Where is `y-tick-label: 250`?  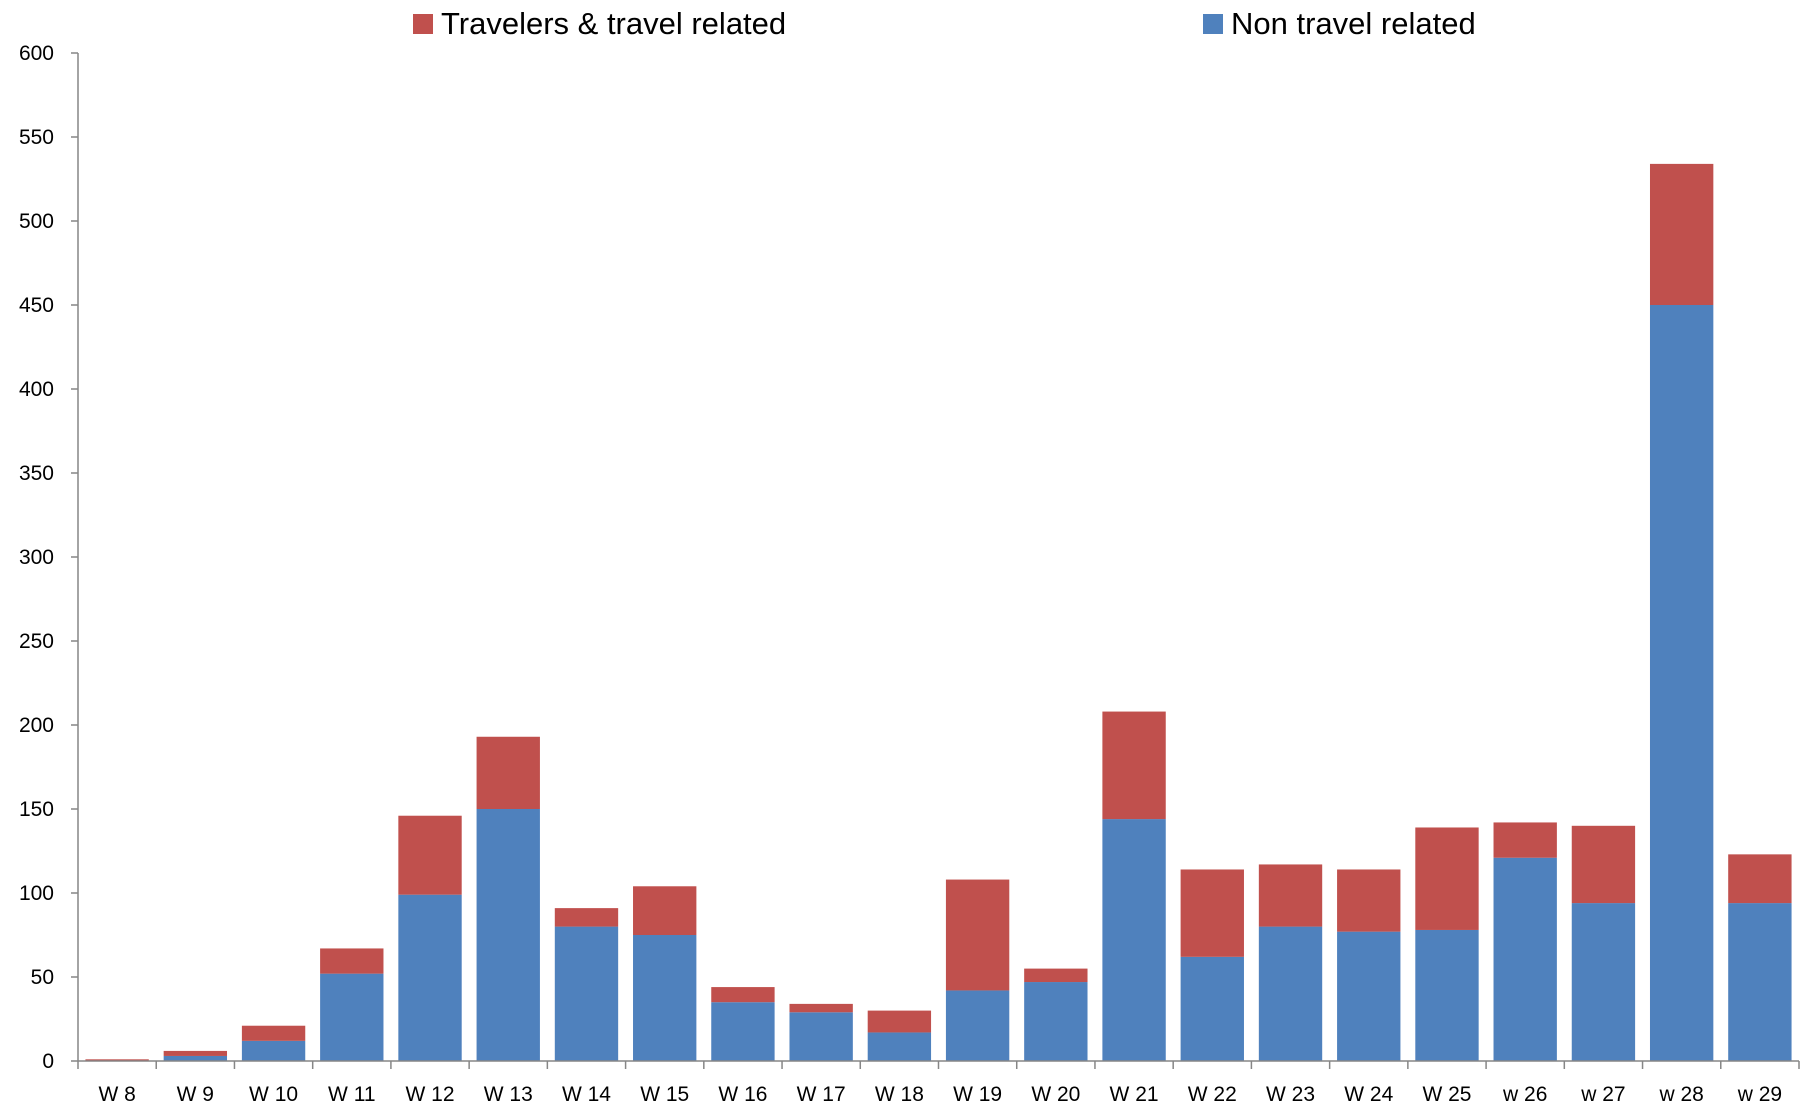 y-tick-label: 250 is located at coordinates (36, 641).